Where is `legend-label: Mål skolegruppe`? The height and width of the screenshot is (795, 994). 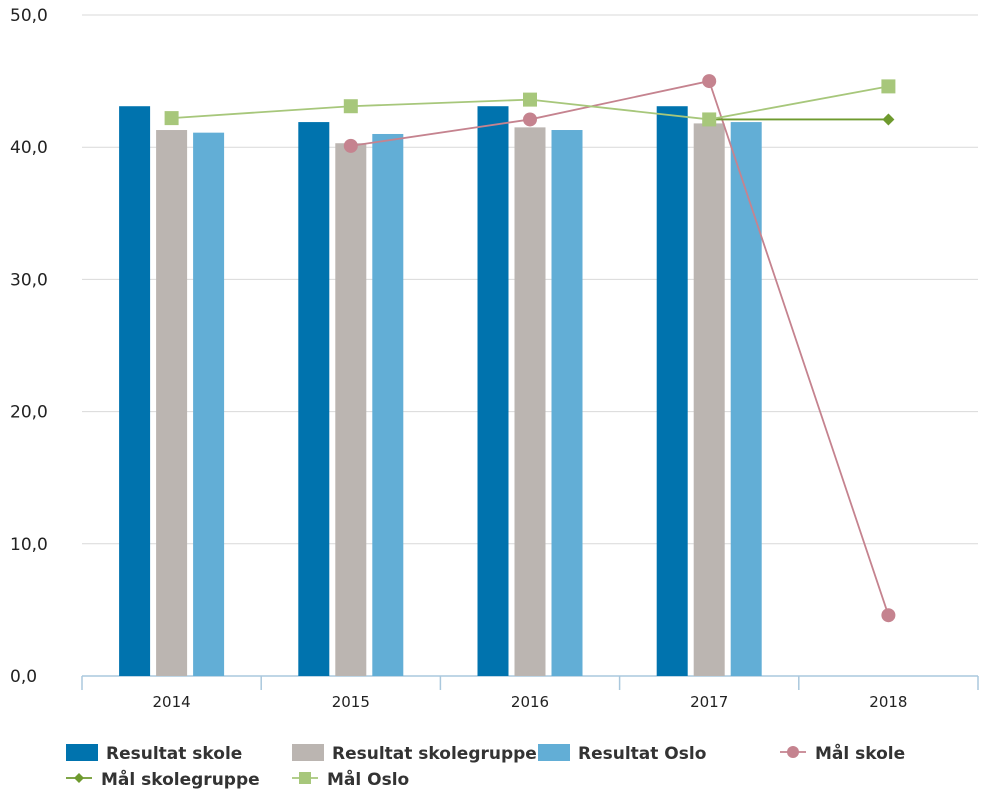 legend-label: Mål skolegruppe is located at coordinates (180, 779).